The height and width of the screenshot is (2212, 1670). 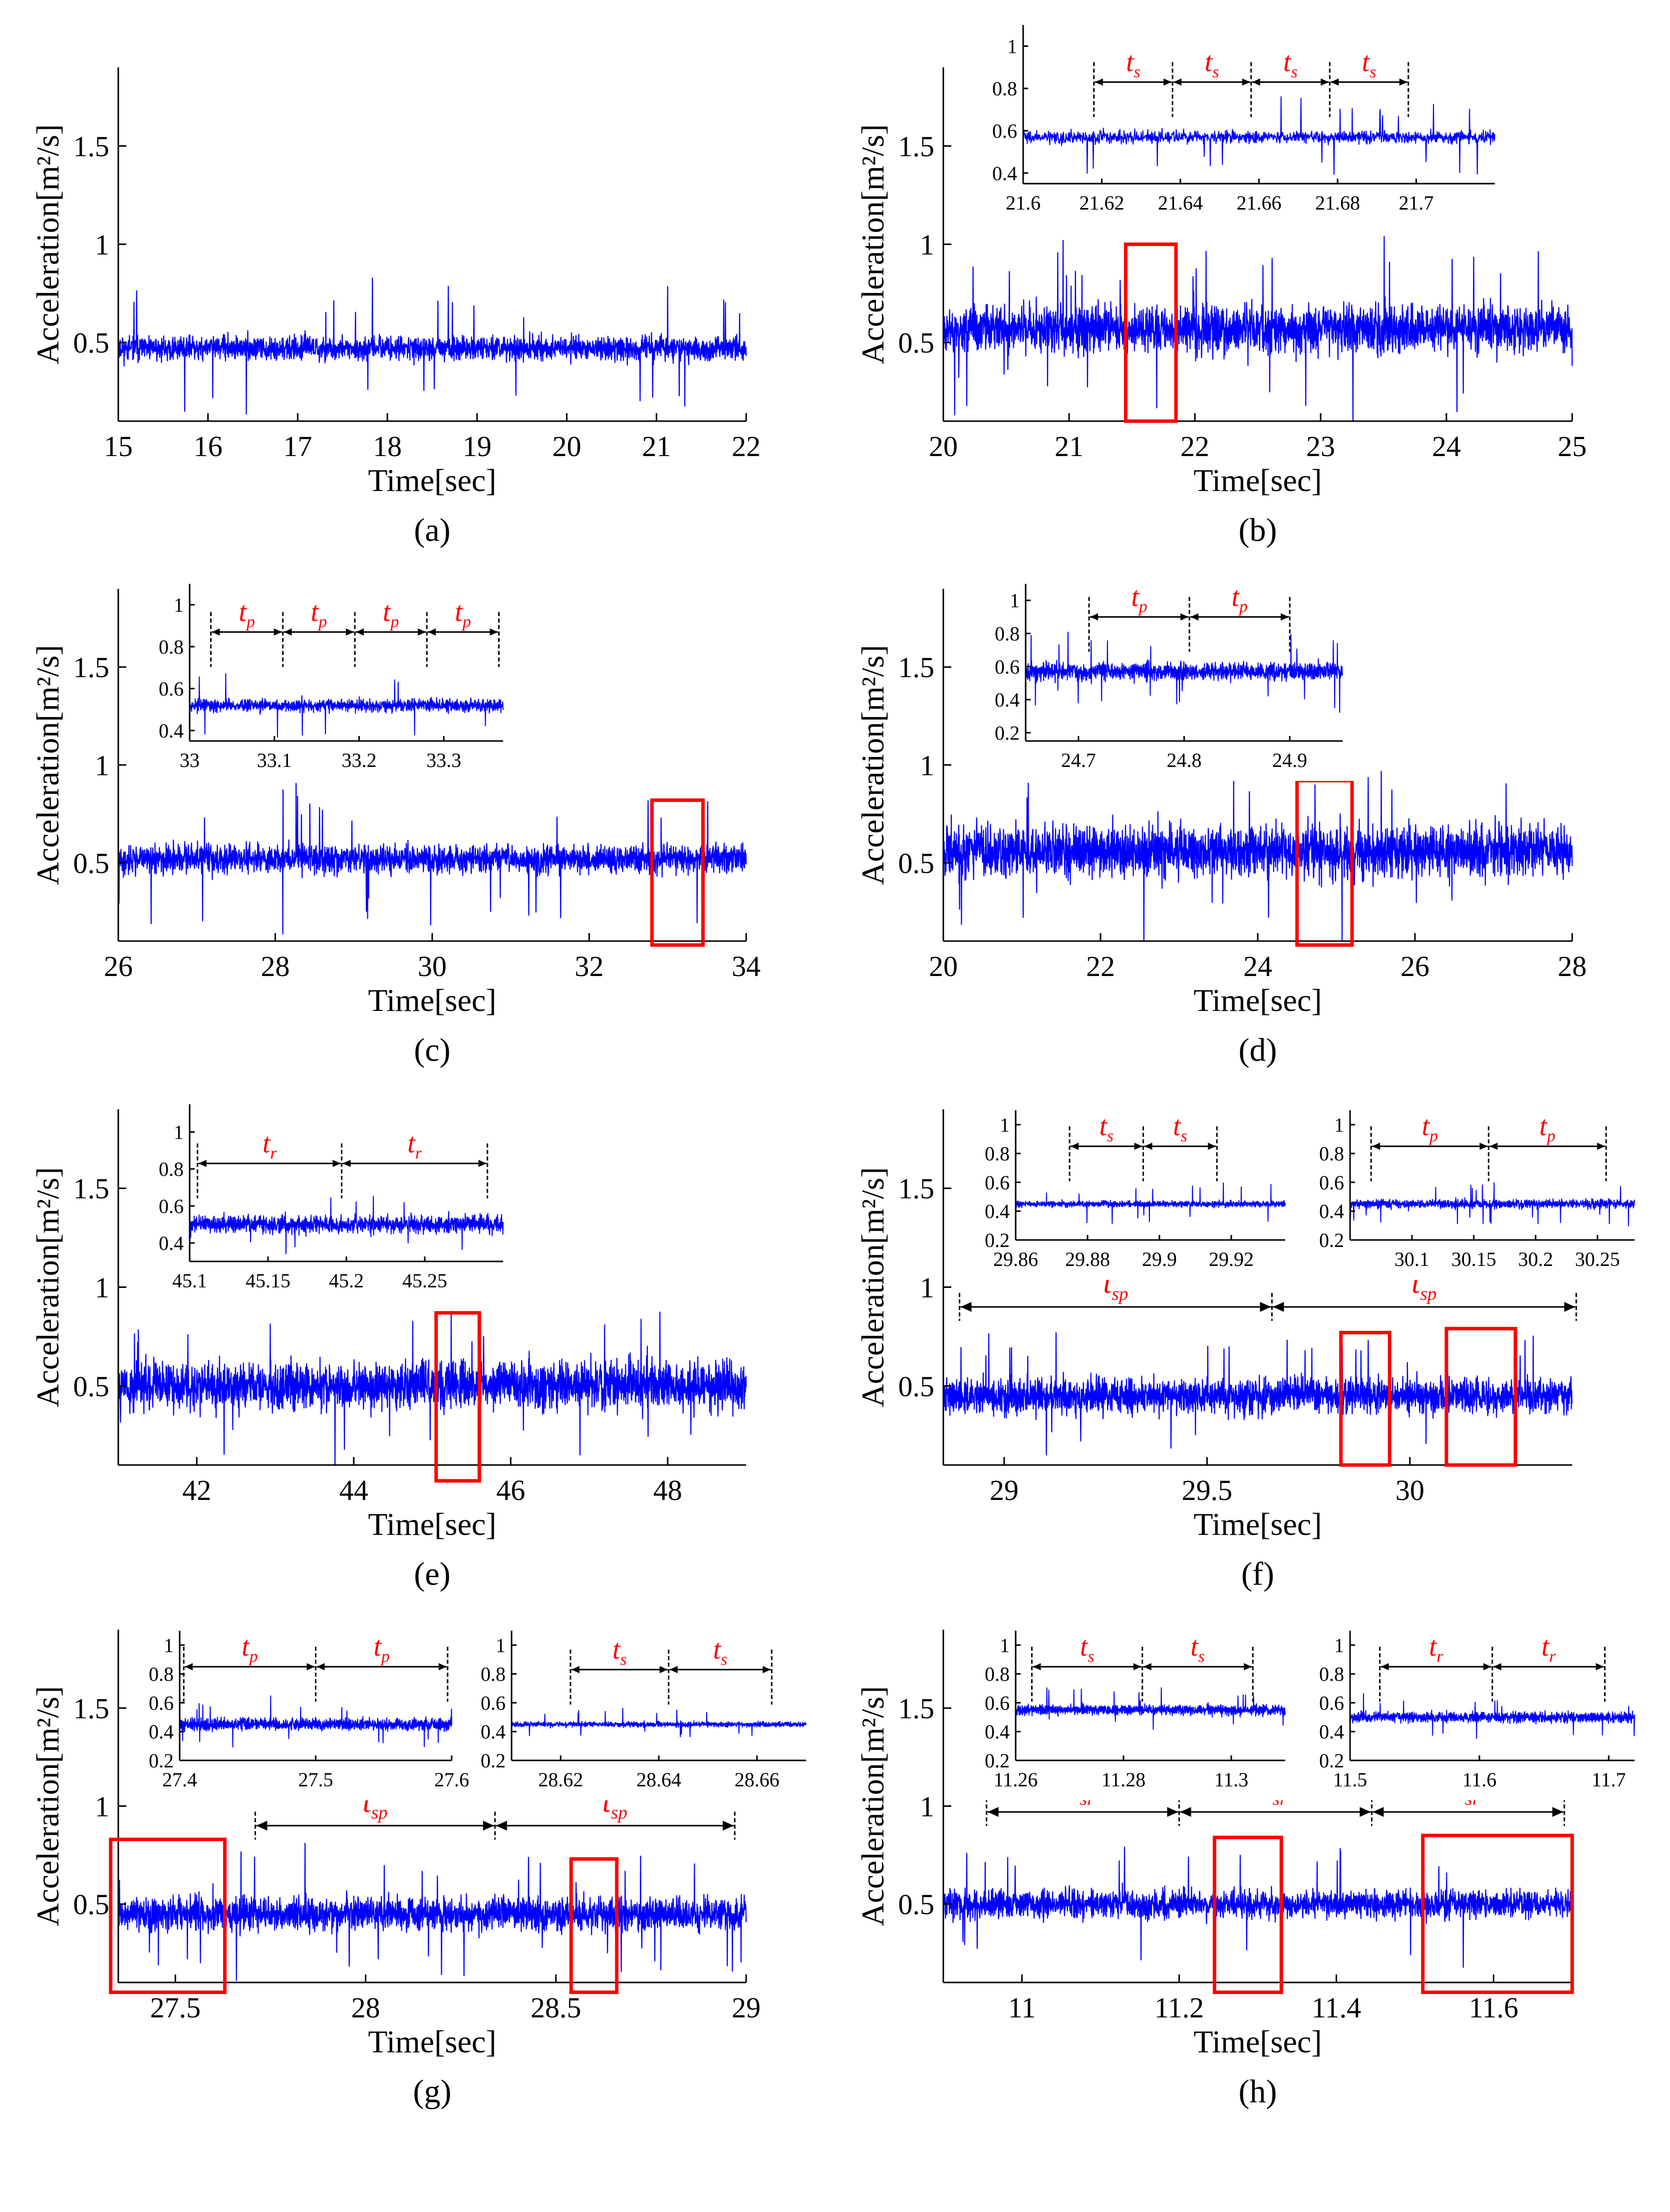 What do you see at coordinates (432, 530) in the screenshot?
I see `panel-caption: (a)` at bounding box center [432, 530].